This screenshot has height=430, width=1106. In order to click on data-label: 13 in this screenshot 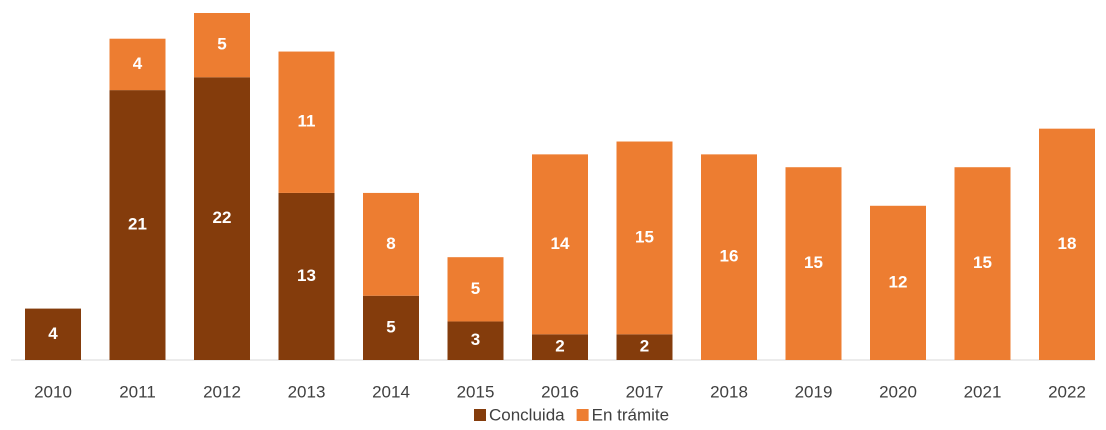, I will do `click(306, 275)`.